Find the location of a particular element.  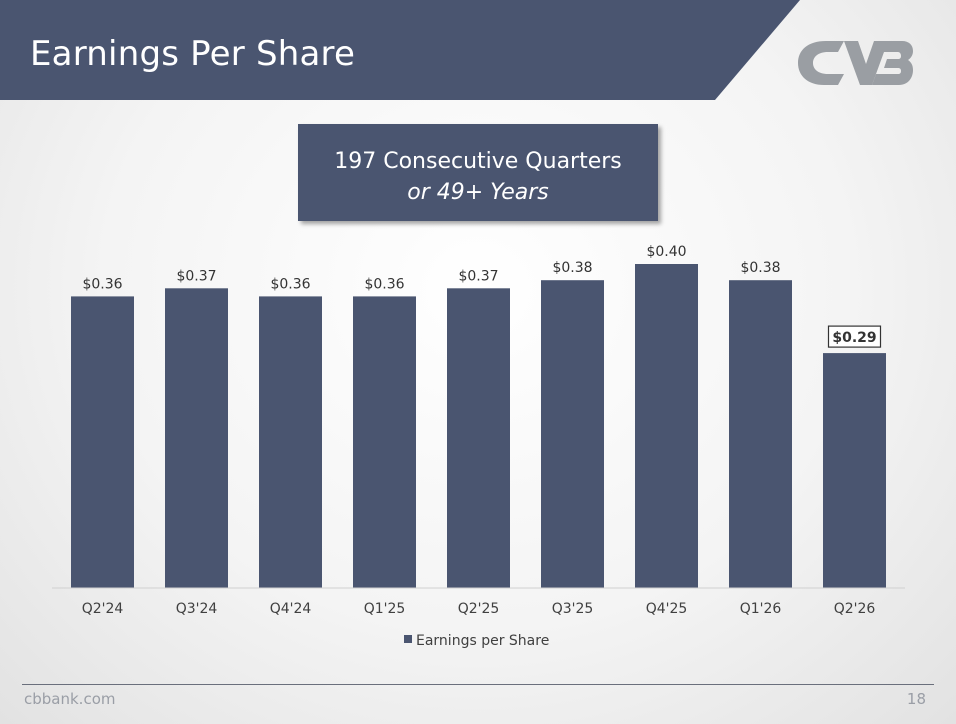

header-band-shape is located at coordinates (400, 50).